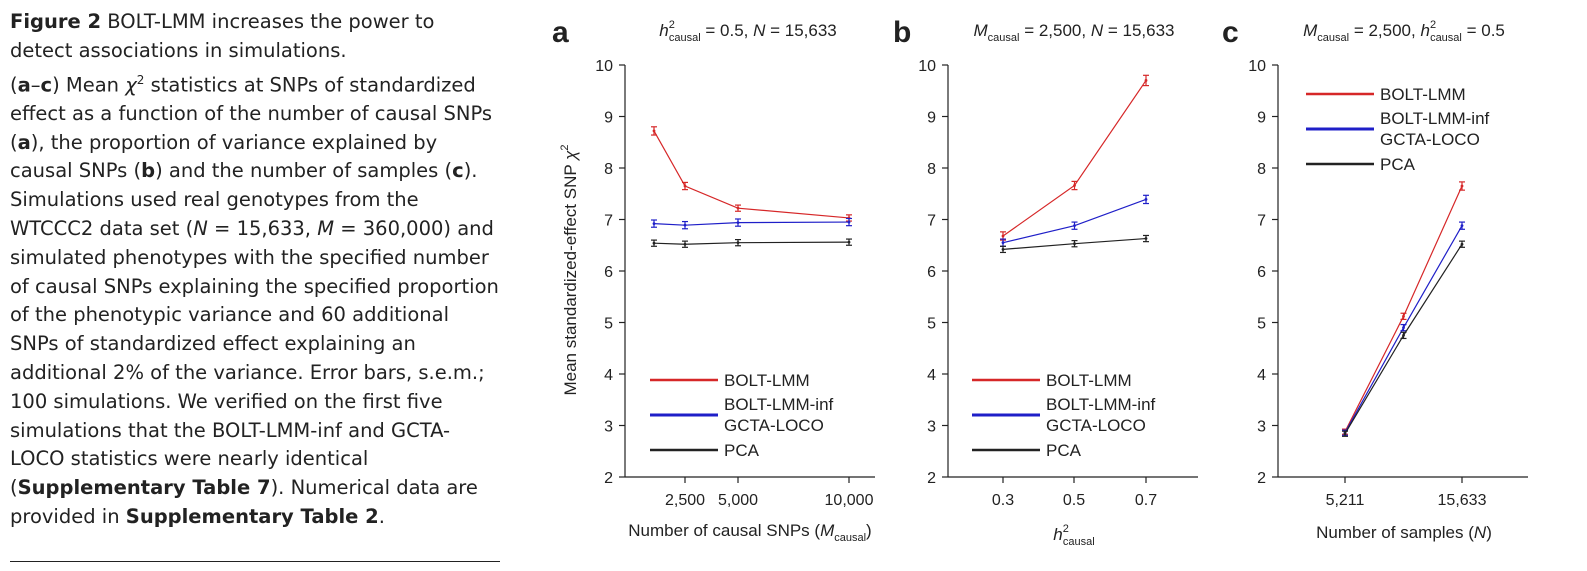  What do you see at coordinates (869, 530) in the screenshot?
I see `xlabel-text: )` at bounding box center [869, 530].